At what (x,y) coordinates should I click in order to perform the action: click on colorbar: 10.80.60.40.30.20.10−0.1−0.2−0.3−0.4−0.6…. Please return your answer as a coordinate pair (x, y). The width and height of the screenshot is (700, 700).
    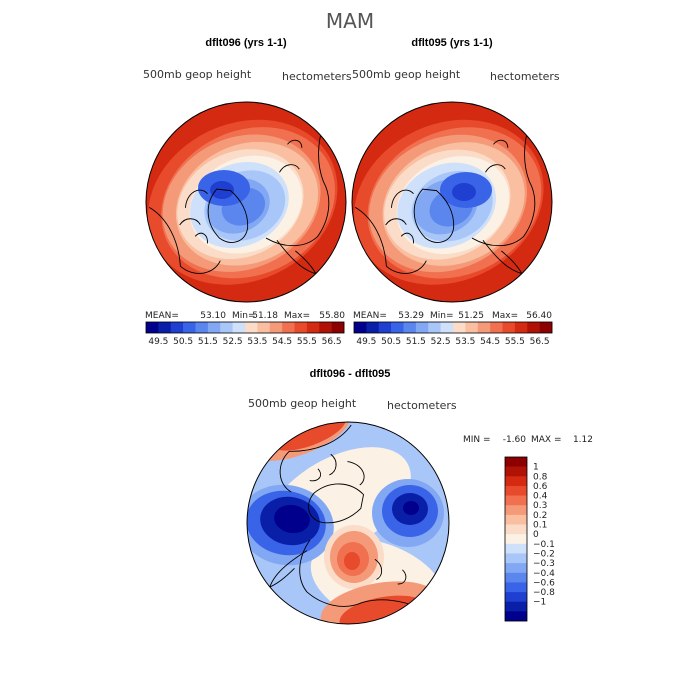
    Looking at the image, I should click on (529, 539).